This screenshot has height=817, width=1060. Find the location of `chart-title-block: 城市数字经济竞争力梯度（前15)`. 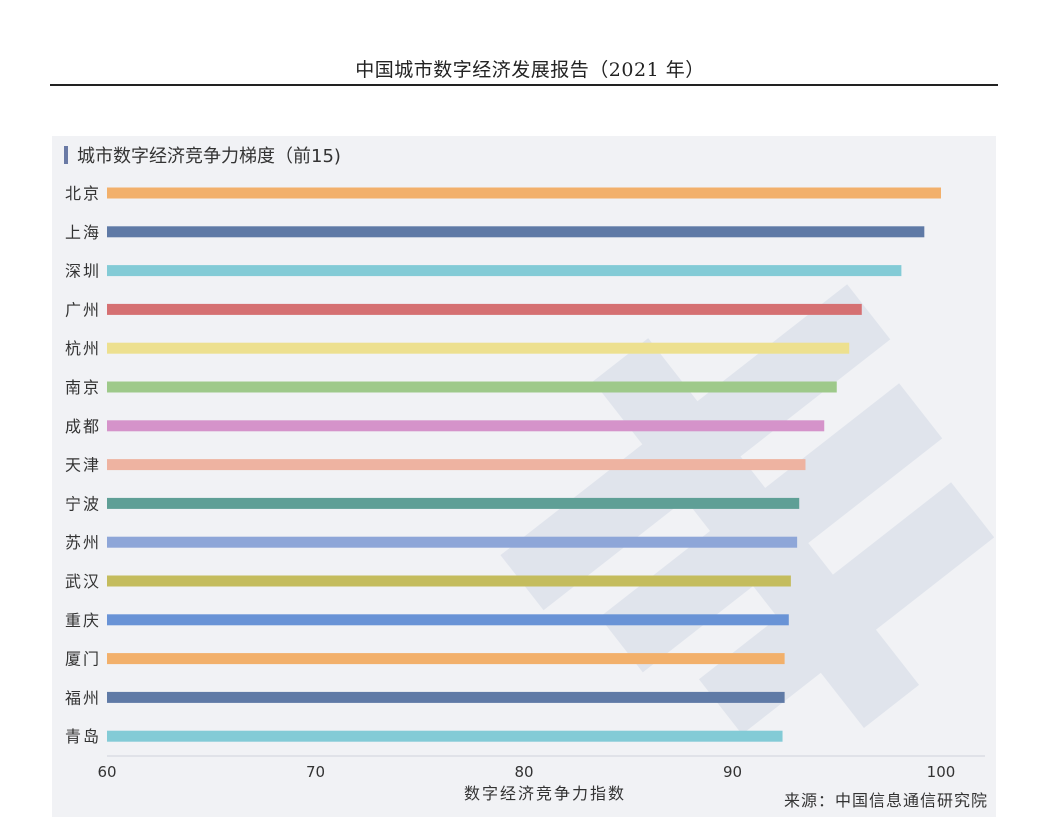

chart-title-block: 城市数字经济竞争力梯度（前15) is located at coordinates (202, 155).